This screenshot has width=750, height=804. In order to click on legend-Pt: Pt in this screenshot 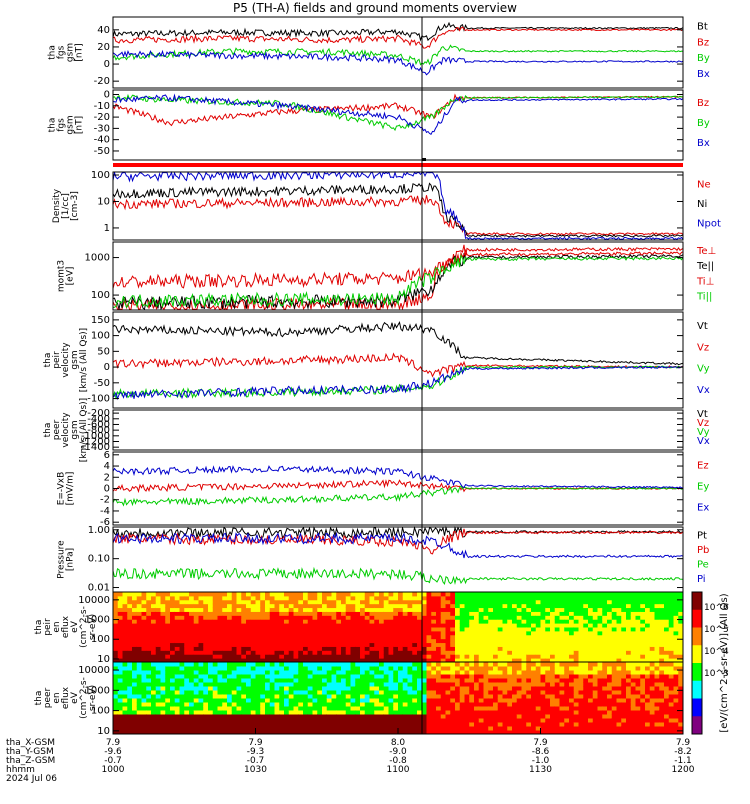, I will do `click(702, 536)`.